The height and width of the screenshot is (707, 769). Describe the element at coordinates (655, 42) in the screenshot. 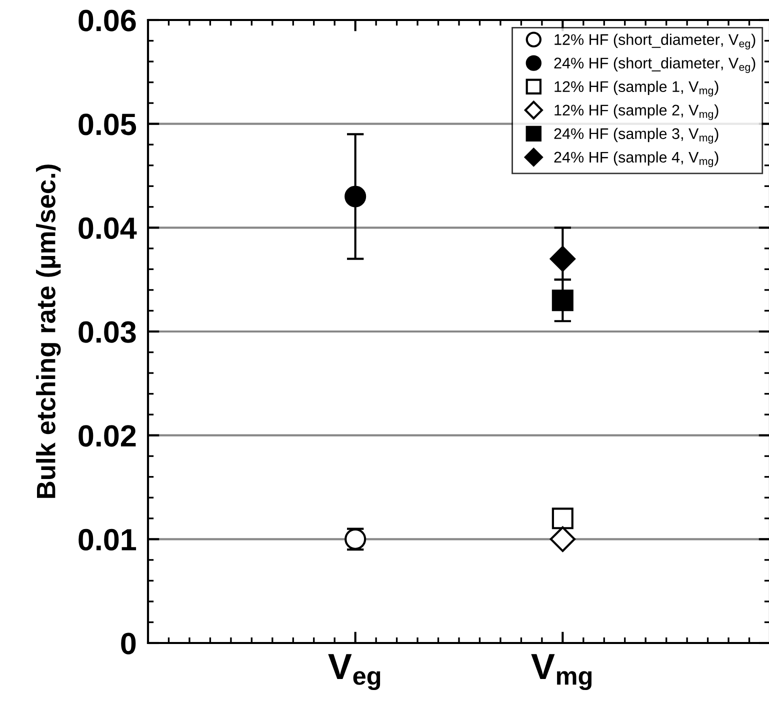

I see `legend-label: 12% HF (short_diameter, V$_{eg}$)` at that location.